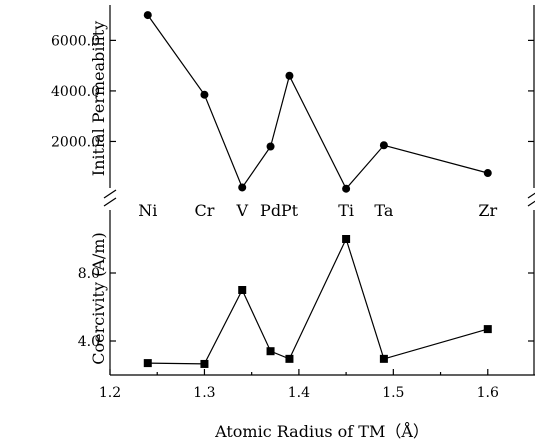  Describe the element at coordinates (147, 210) in the screenshot. I see `element-label-ni: Ni` at that location.